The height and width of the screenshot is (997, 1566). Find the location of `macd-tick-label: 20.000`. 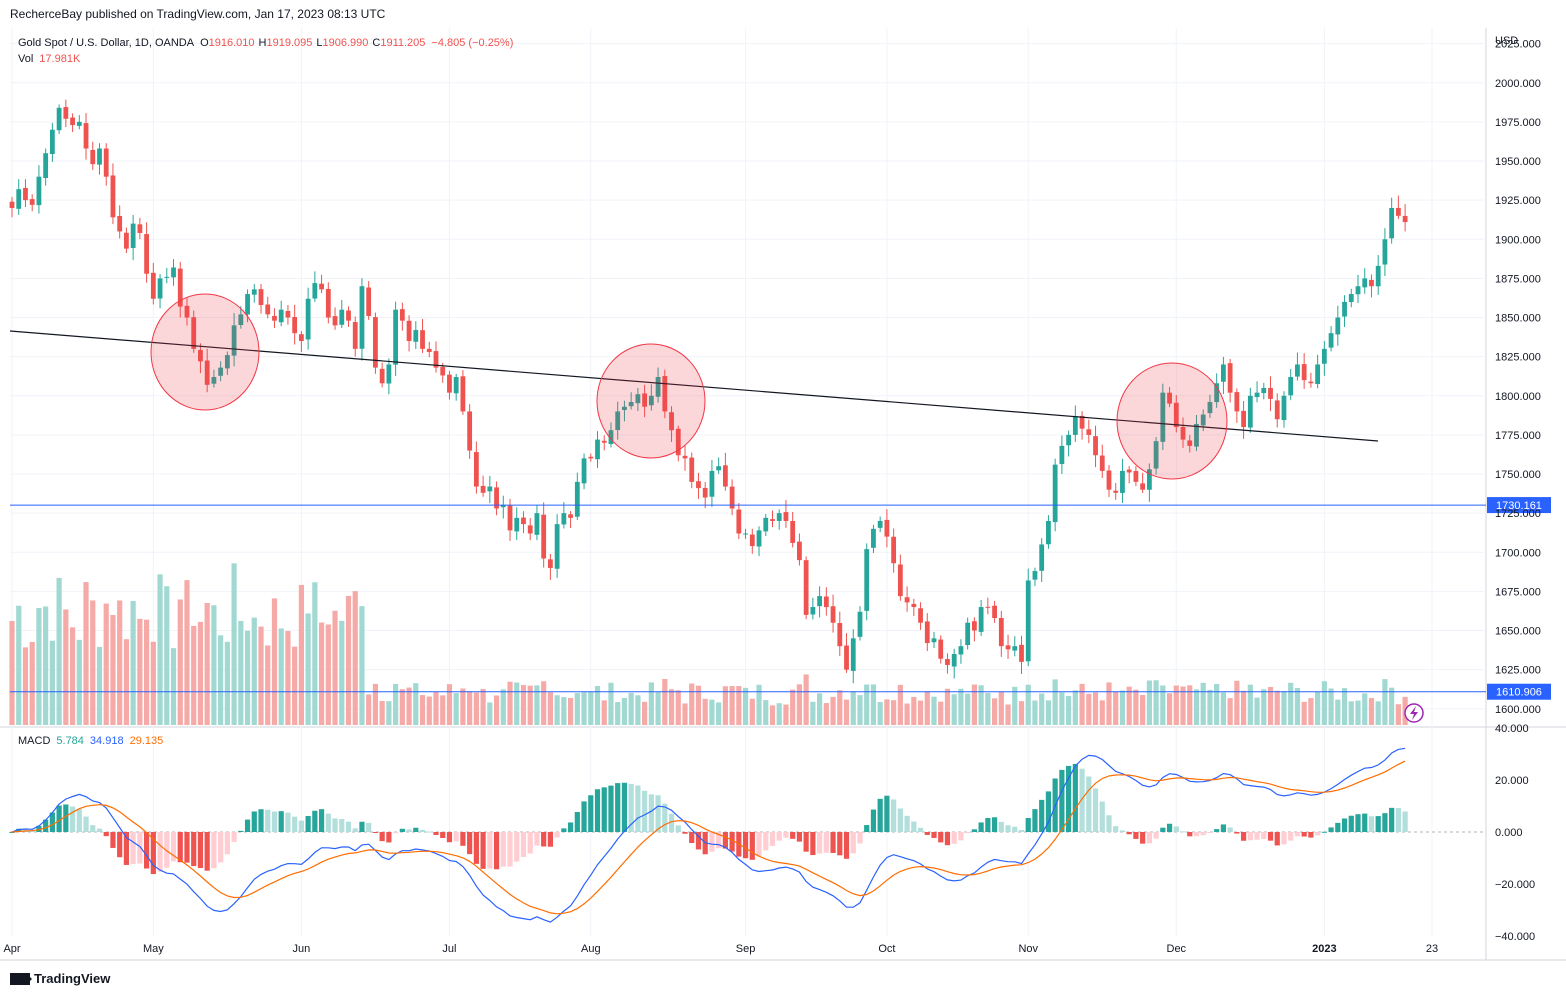

macd-tick-label: 20.000 is located at coordinates (1512, 781).